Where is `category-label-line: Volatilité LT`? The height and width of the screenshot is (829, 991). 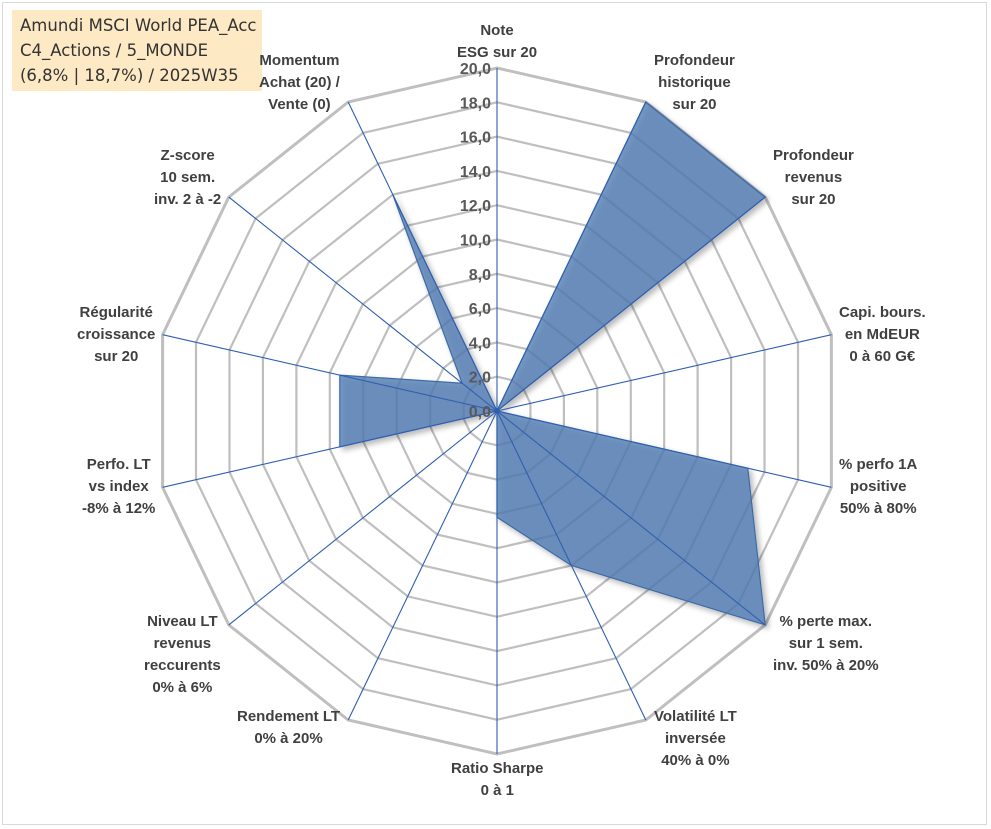 category-label-line: Volatilité LT is located at coordinates (695, 716).